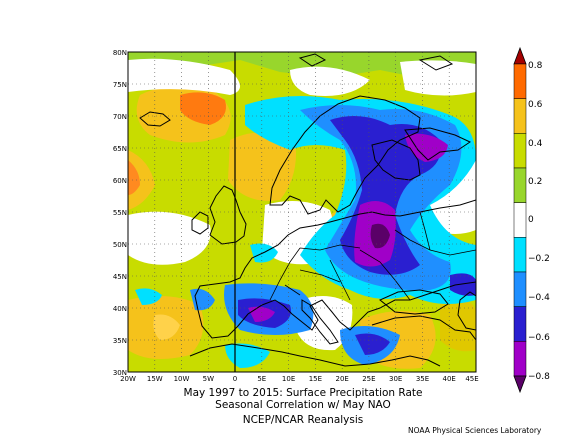 The width and height of the screenshot is (565, 437). Describe the element at coordinates (396, 160) in the screenshot. I see `finland-coast` at that location.